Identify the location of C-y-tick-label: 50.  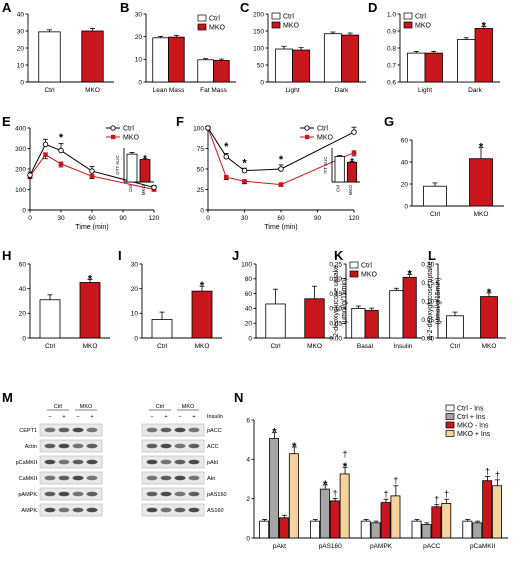
(261, 65).